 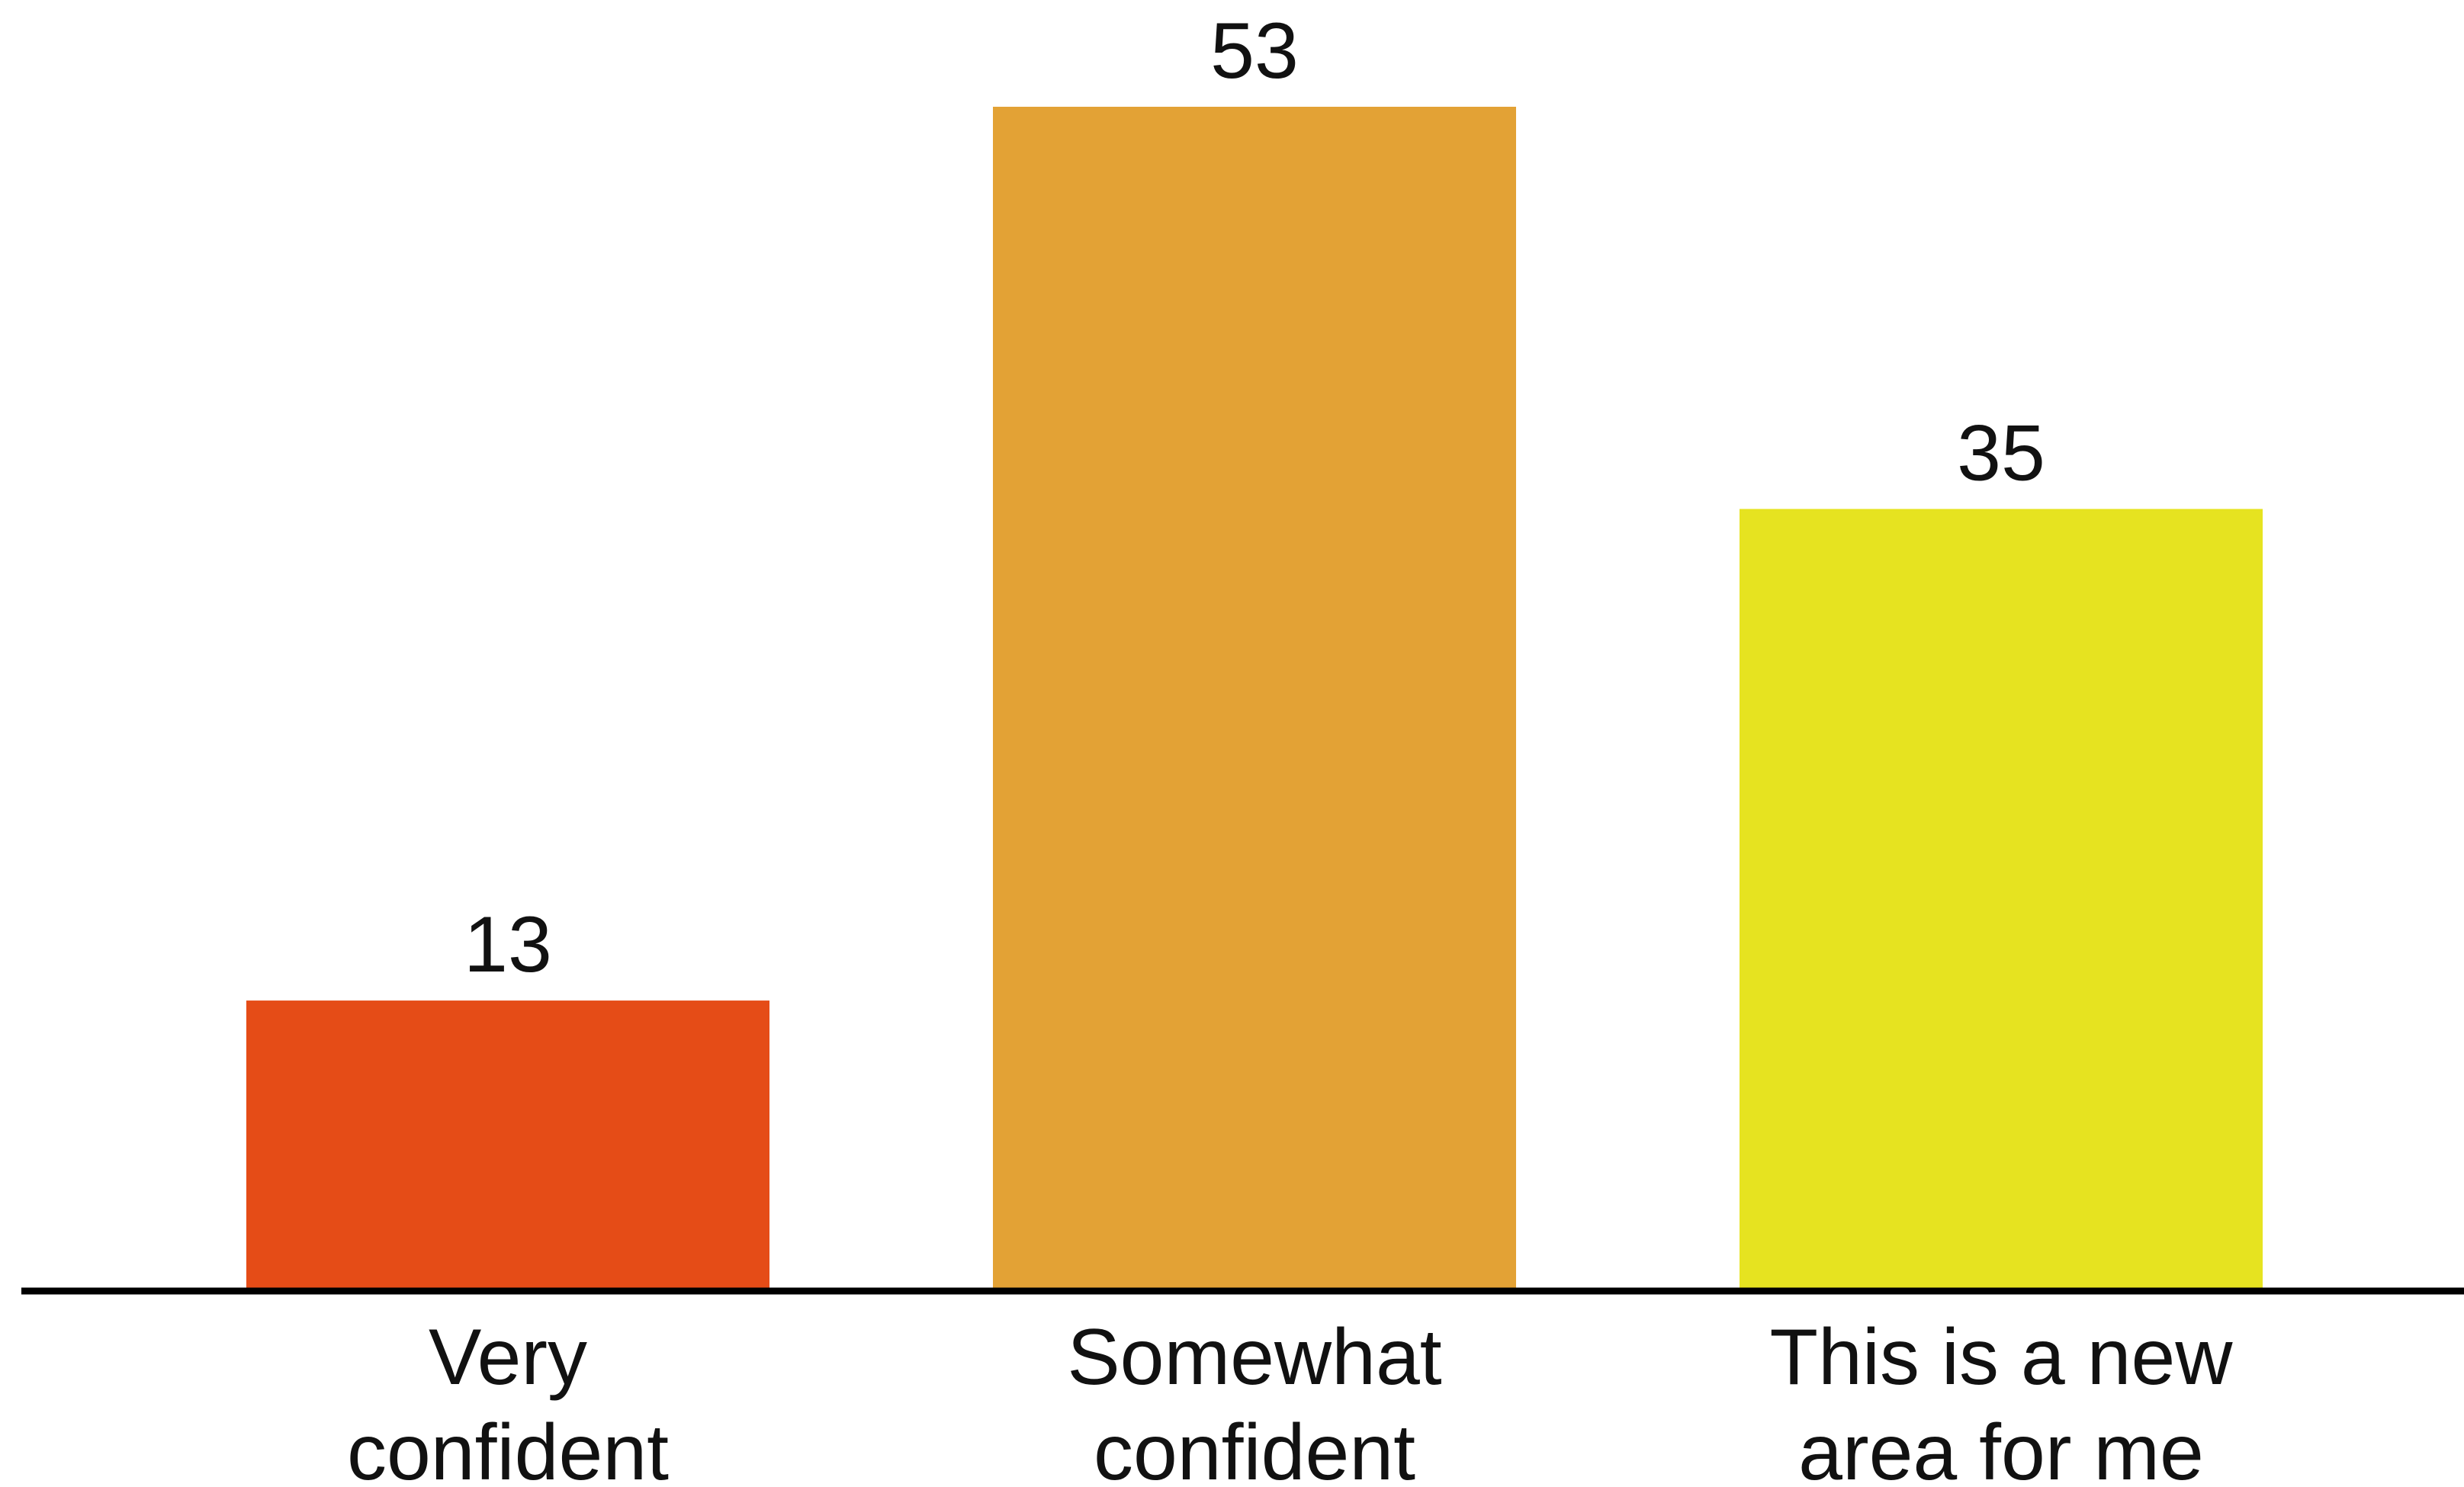 I want to click on category-label-1-line-2: confident, so click(x=508, y=1447).